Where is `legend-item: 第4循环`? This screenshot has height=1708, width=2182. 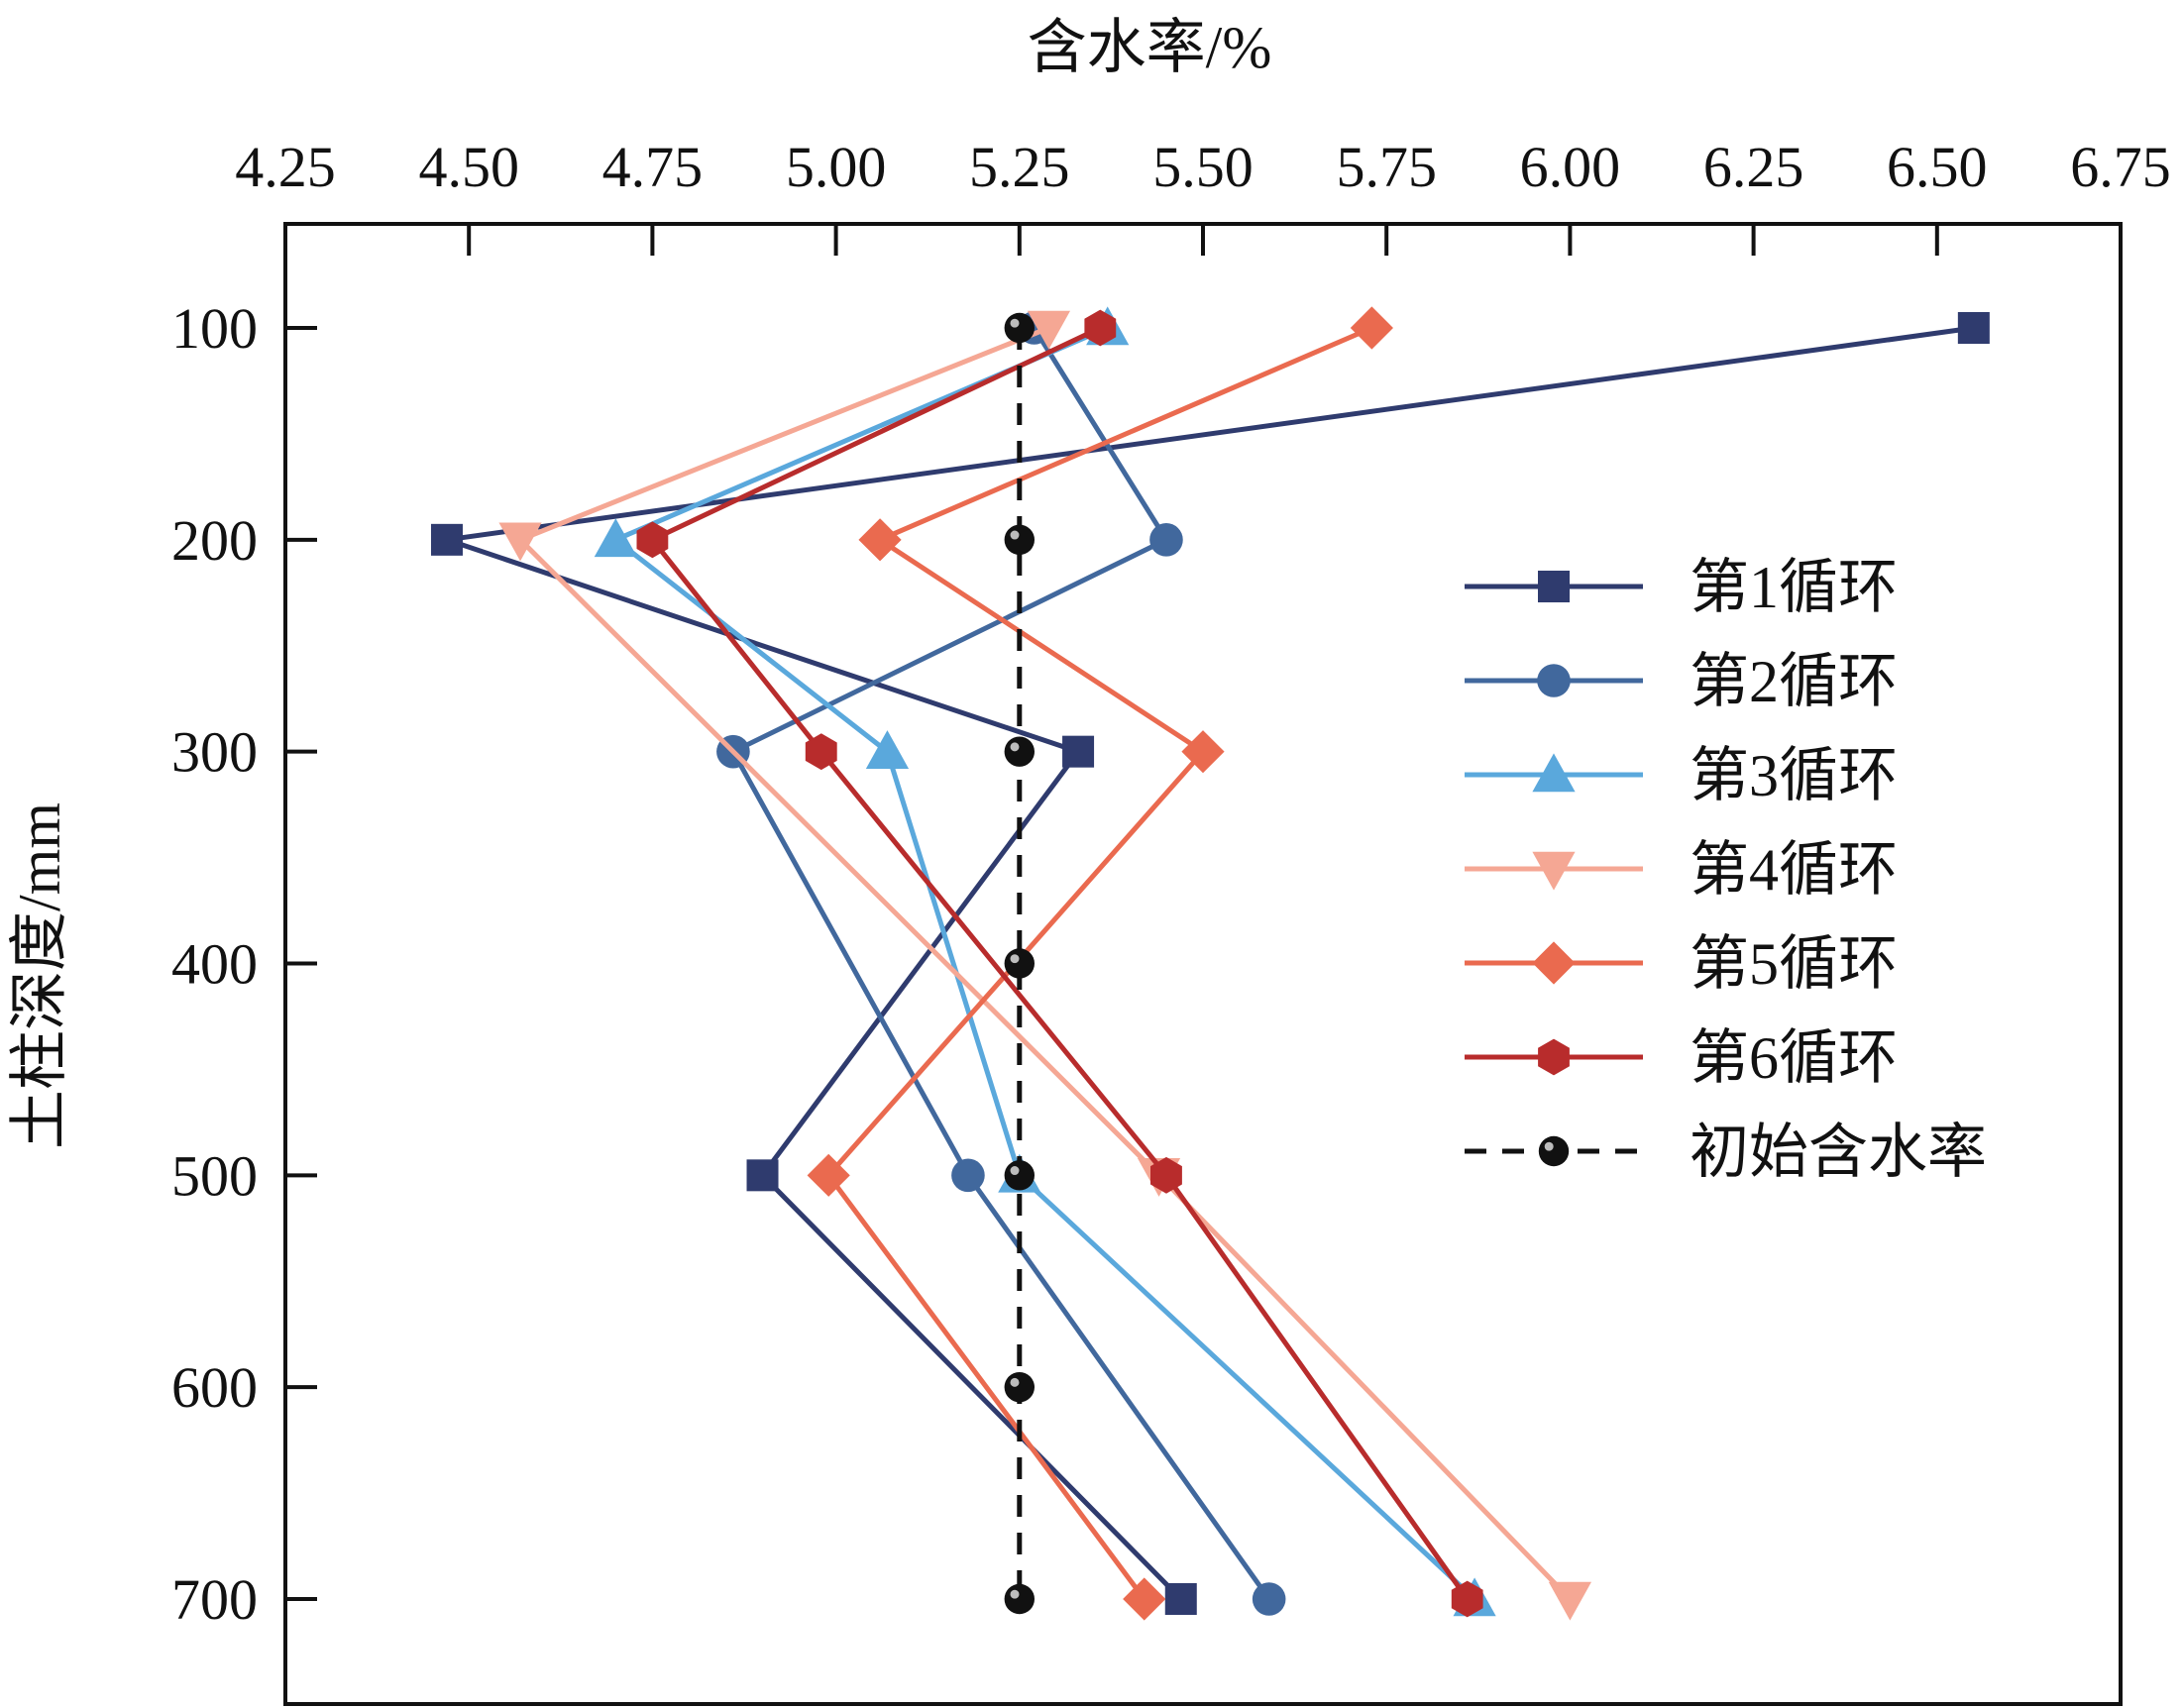 legend-item: 第4循环 is located at coordinates (1681, 870).